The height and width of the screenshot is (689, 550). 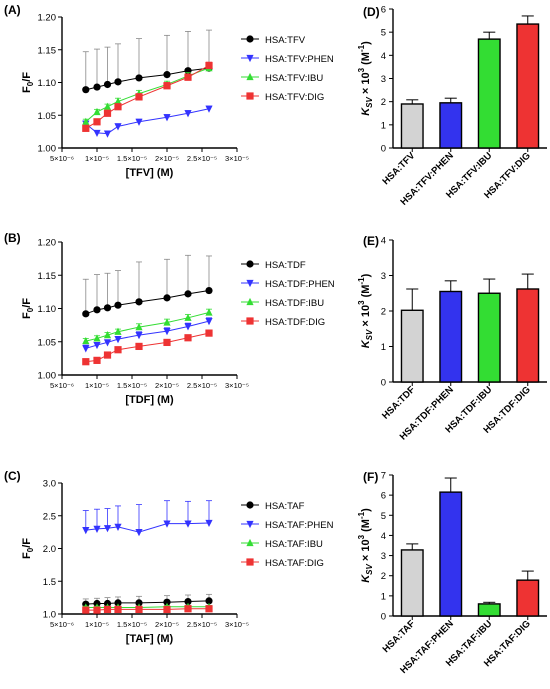 What do you see at coordinates (366, 84) in the screenshot?
I see `ylabel-part: × 10` at bounding box center [366, 84].